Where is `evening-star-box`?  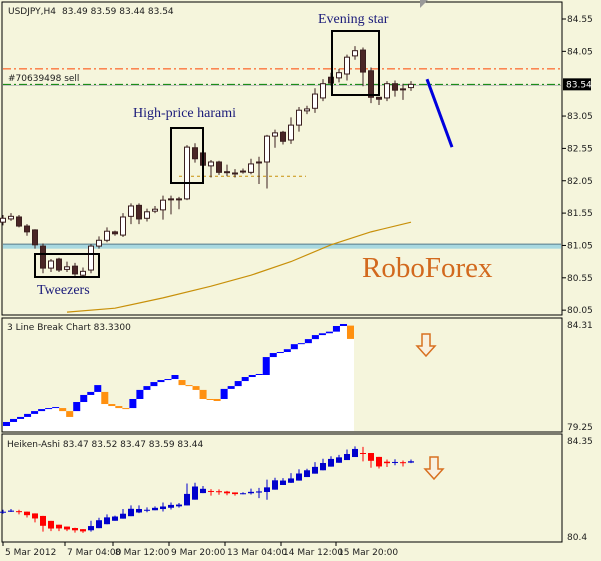 evening-star-box is located at coordinates (355, 63).